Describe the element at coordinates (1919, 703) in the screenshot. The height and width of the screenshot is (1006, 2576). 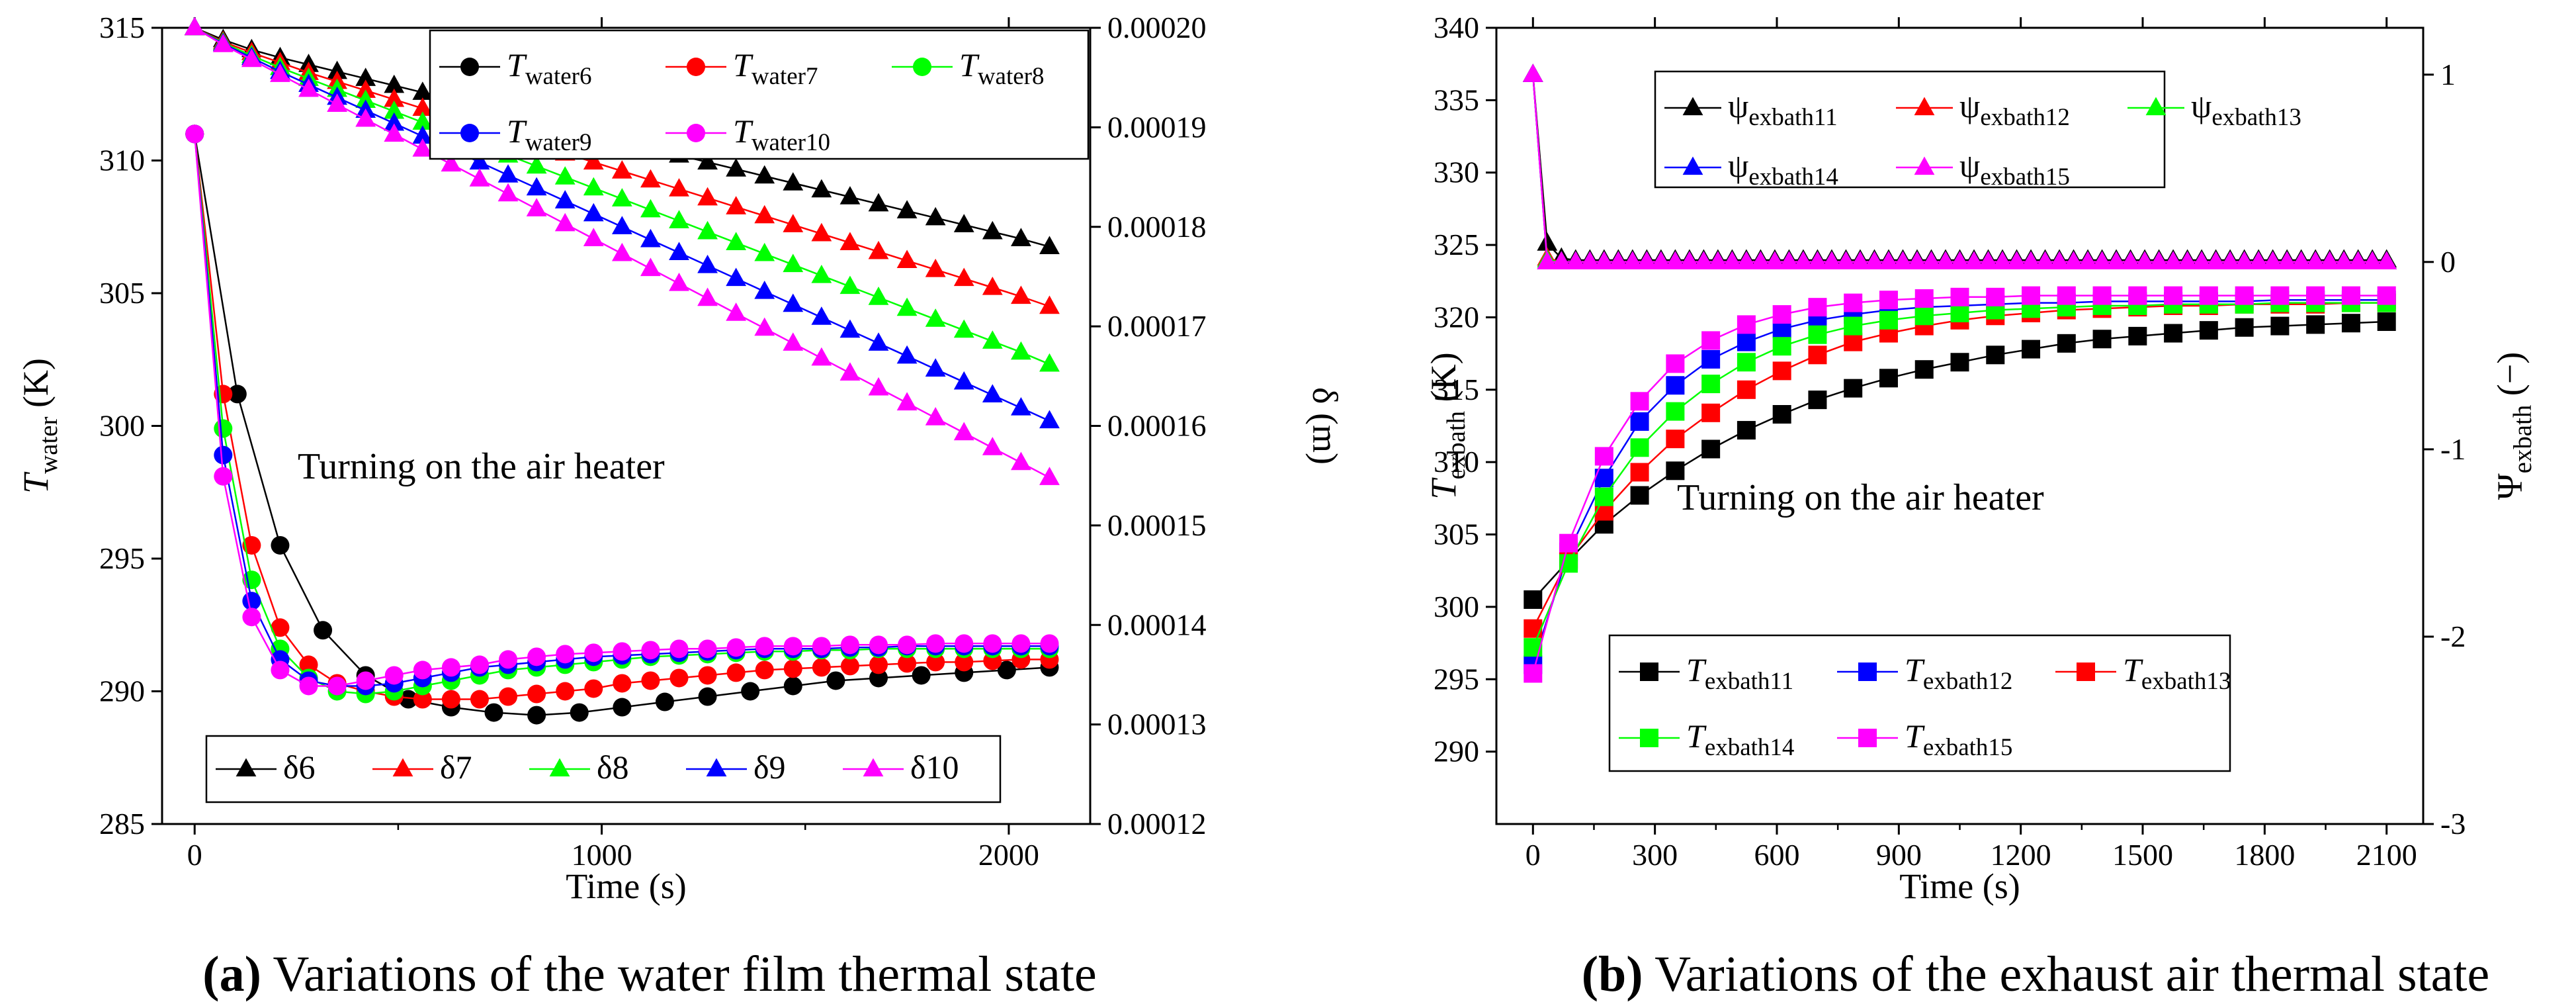
I see `legend-box` at that location.